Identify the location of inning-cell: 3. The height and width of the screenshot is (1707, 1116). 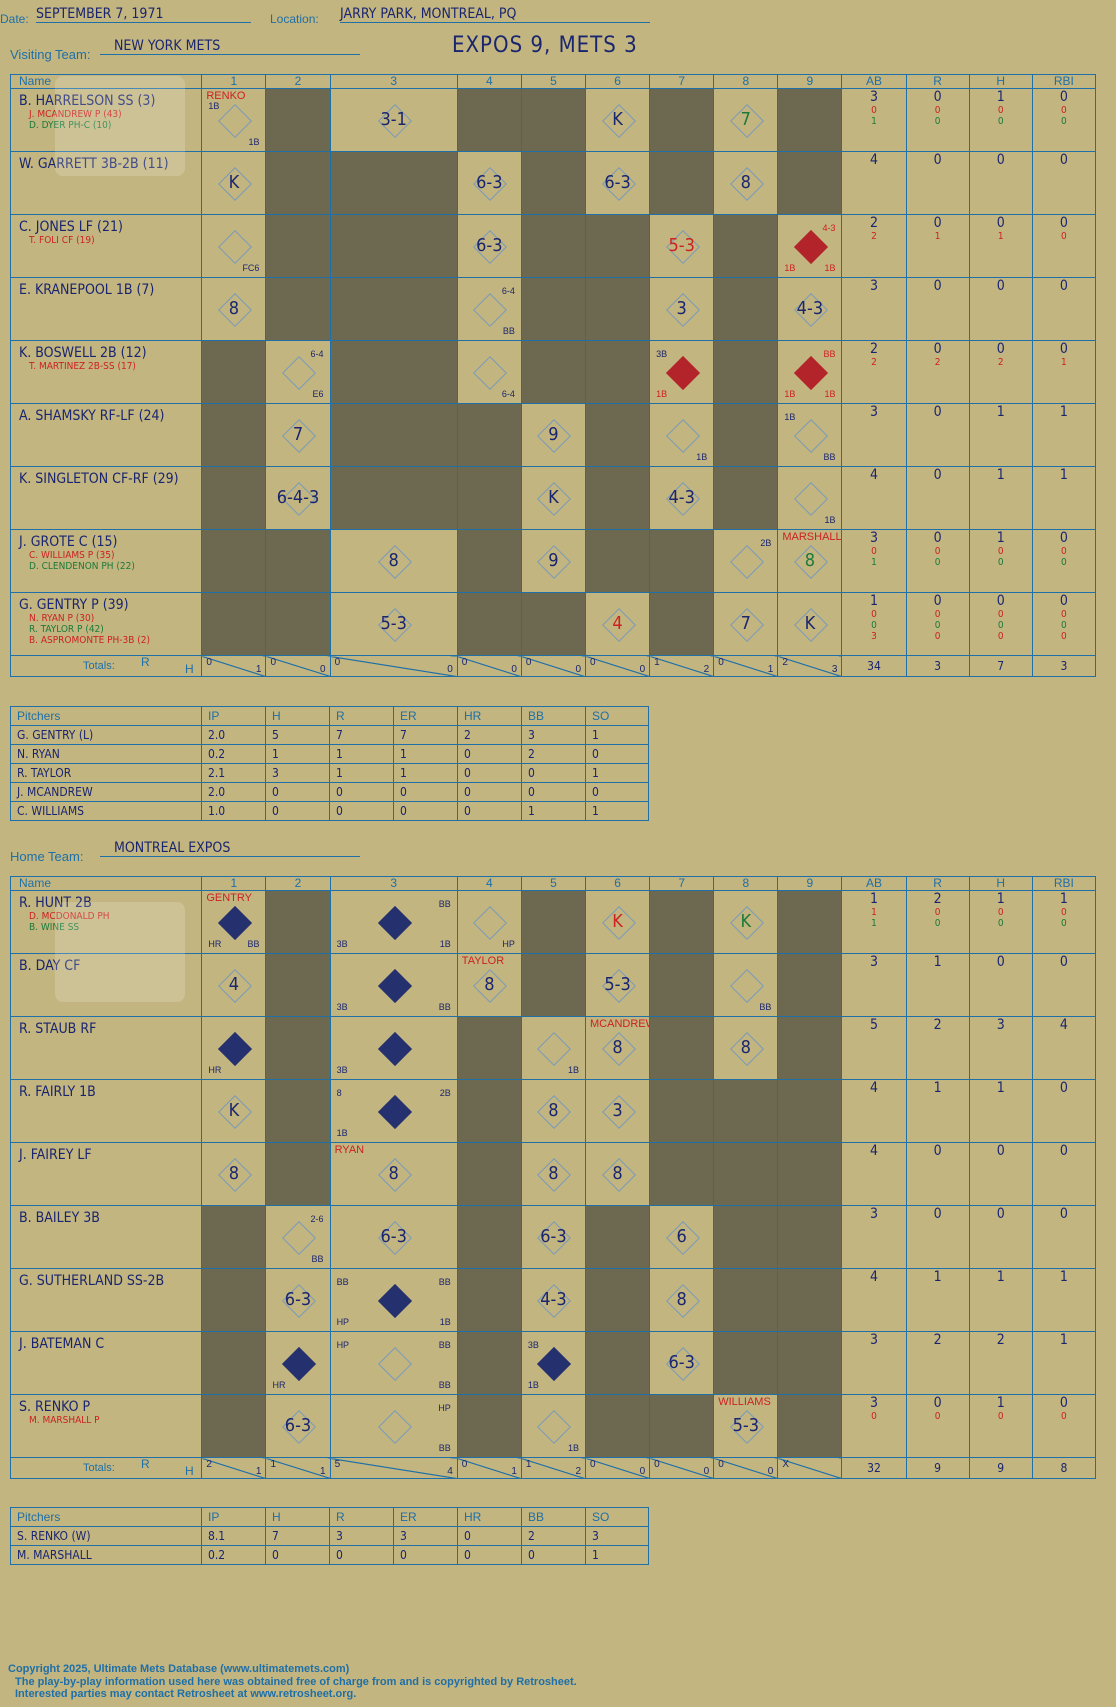
(682, 309).